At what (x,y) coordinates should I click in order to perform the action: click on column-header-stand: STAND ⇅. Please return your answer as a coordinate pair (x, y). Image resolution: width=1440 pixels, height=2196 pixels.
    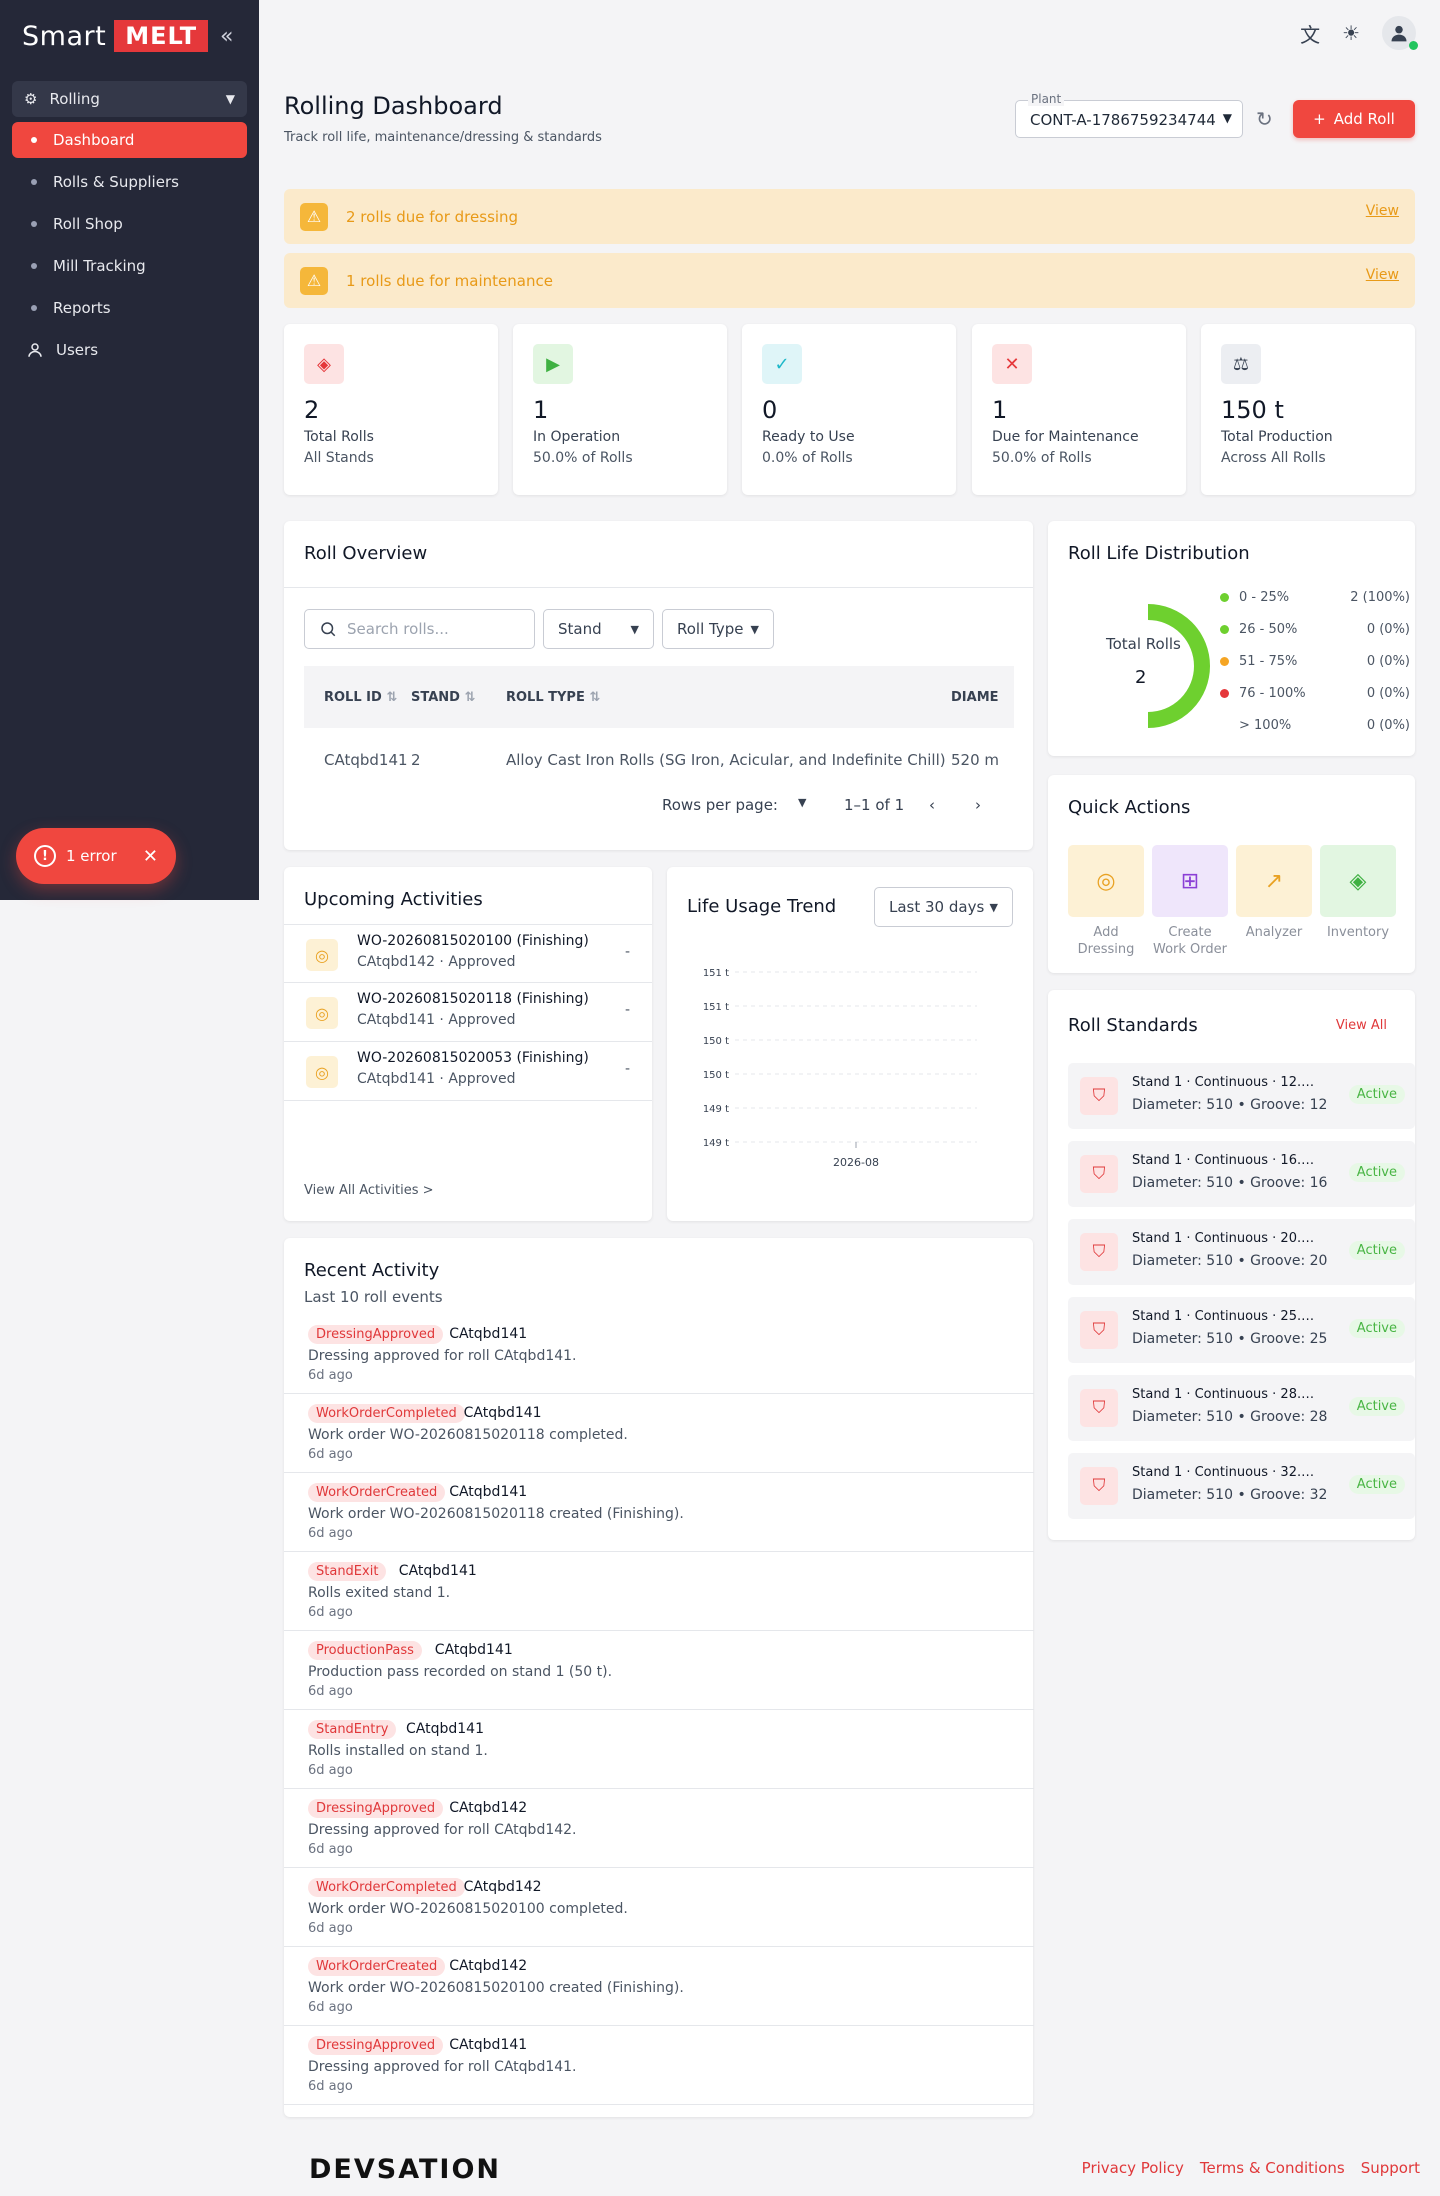
    Looking at the image, I should click on (443, 697).